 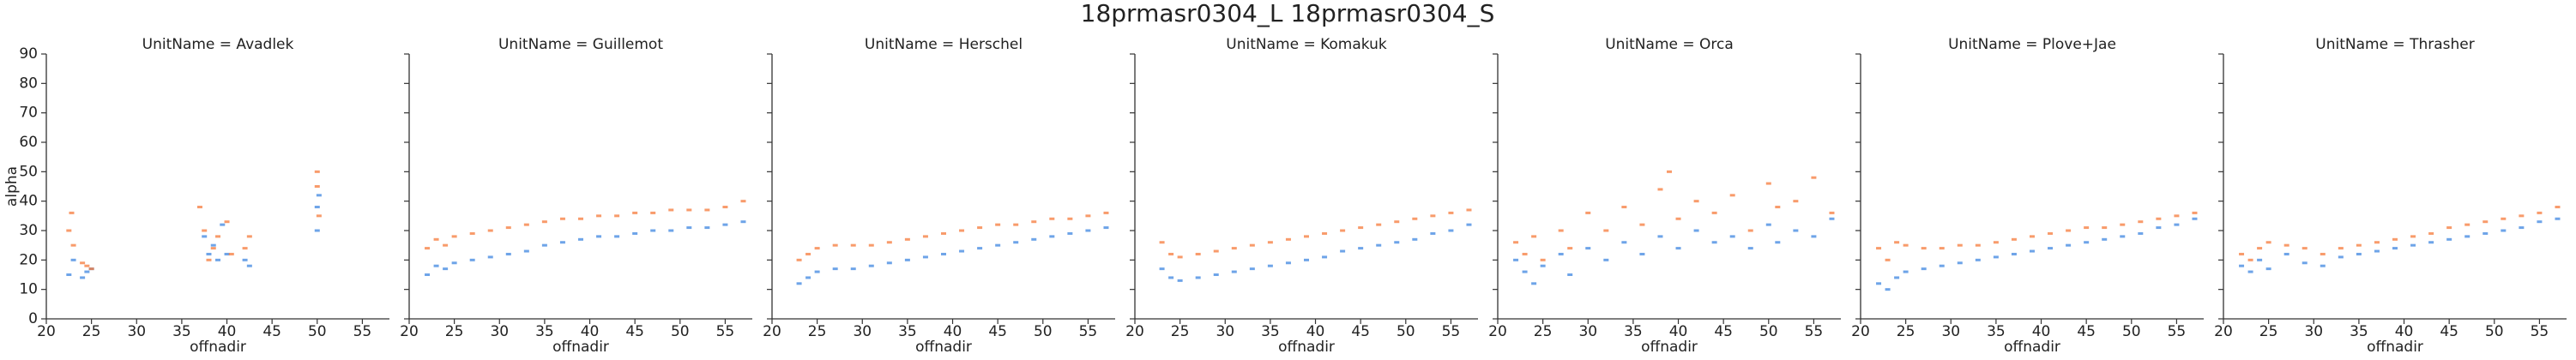 What do you see at coordinates (33, 318) in the screenshot?
I see `y-tick-label: 0` at bounding box center [33, 318].